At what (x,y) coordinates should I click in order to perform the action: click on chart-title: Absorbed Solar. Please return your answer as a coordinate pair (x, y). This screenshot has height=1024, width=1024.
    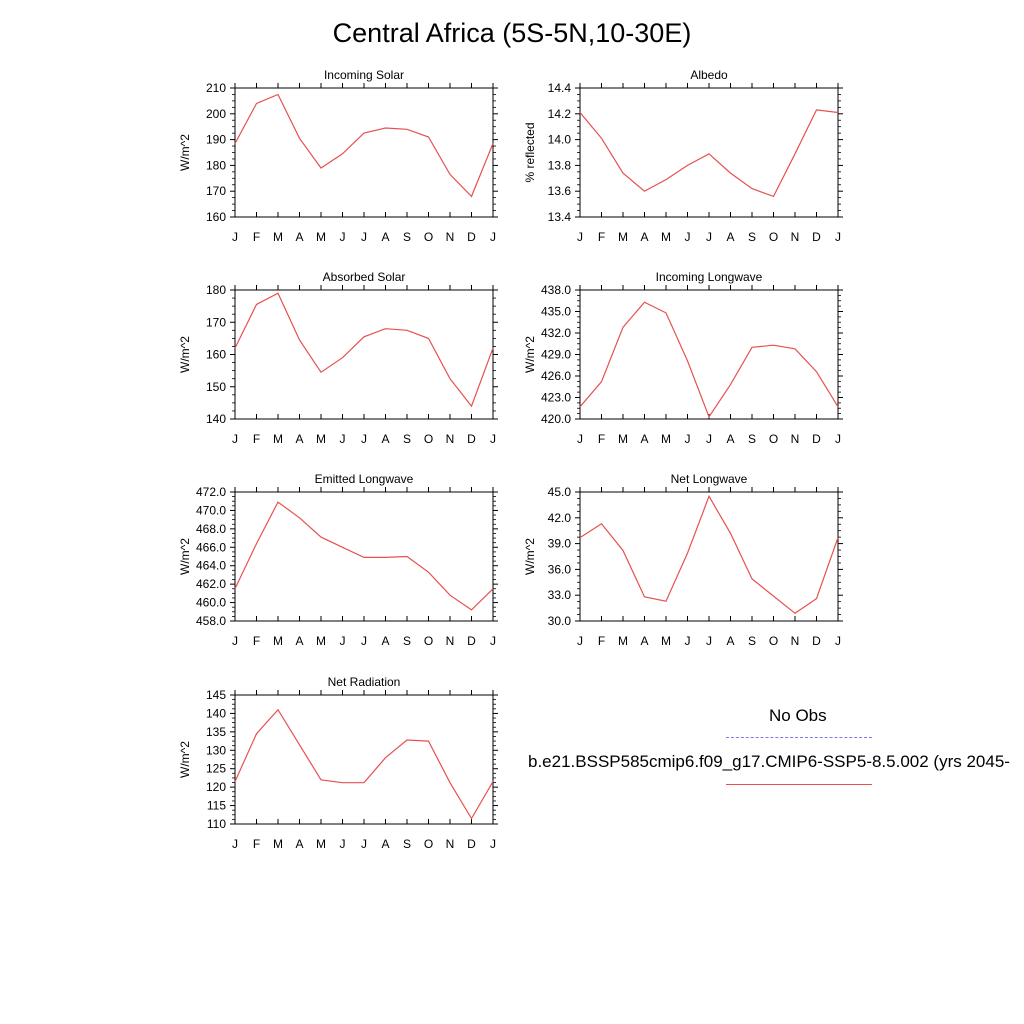
    Looking at the image, I should click on (364, 277).